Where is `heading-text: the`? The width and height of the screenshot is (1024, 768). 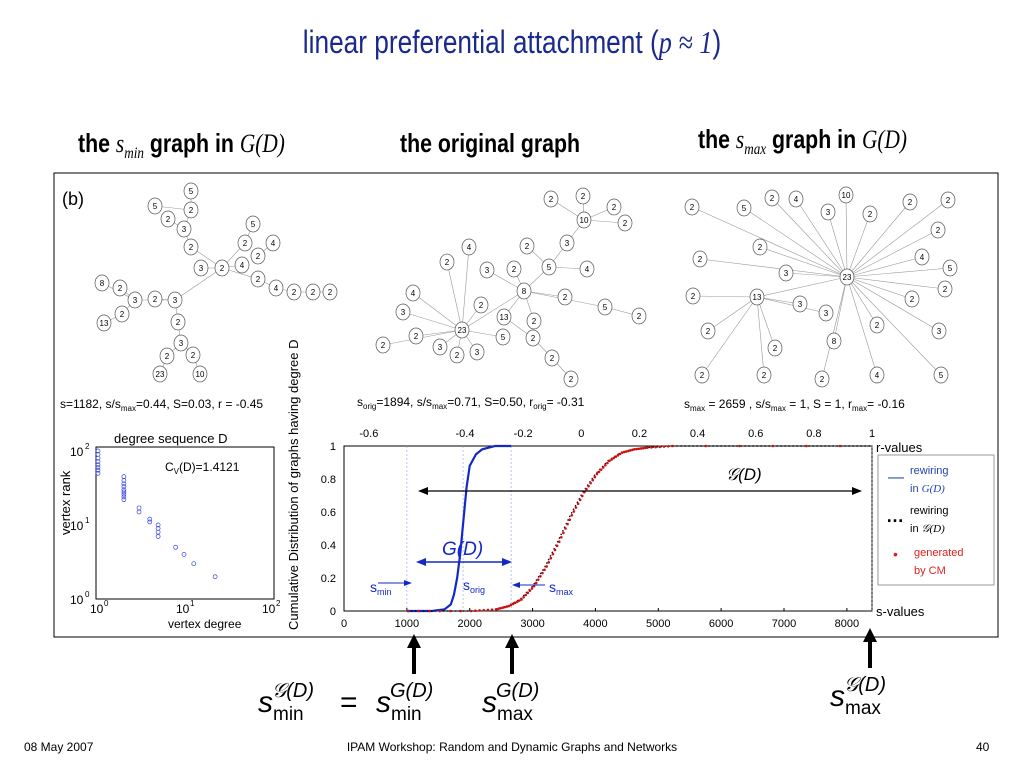 heading-text: the is located at coordinates (717, 139).